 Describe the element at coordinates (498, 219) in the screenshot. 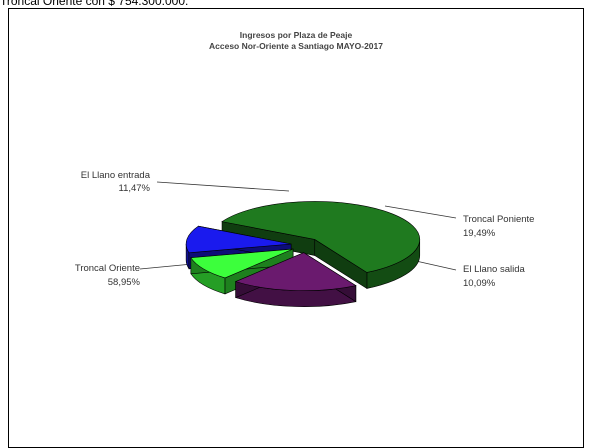

I see `label-troncal-poniente-name: Troncal Poniente` at that location.